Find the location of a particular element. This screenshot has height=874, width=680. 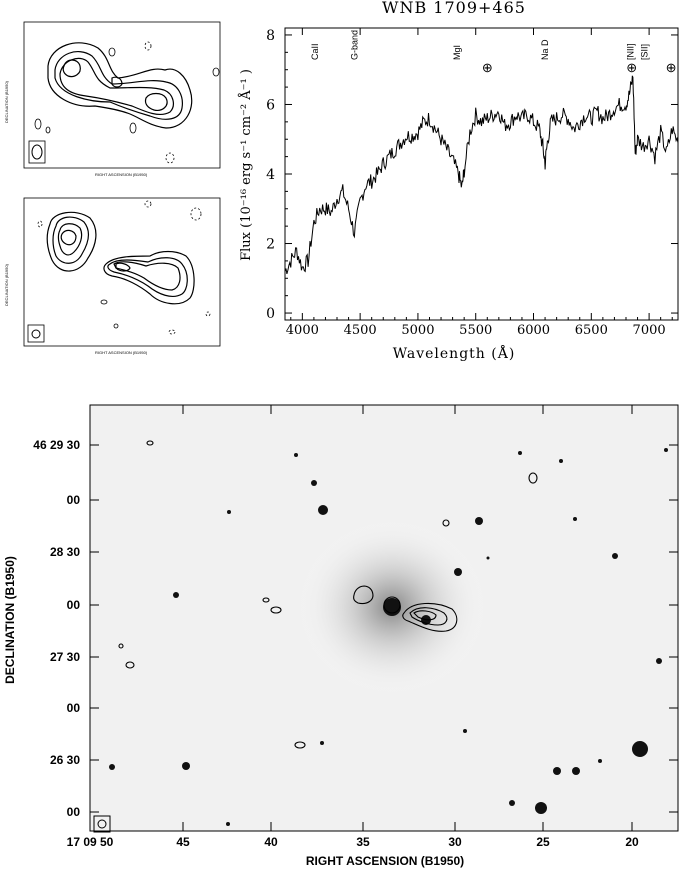

spectrum-line-label: G-band is located at coordinates (354, 45).